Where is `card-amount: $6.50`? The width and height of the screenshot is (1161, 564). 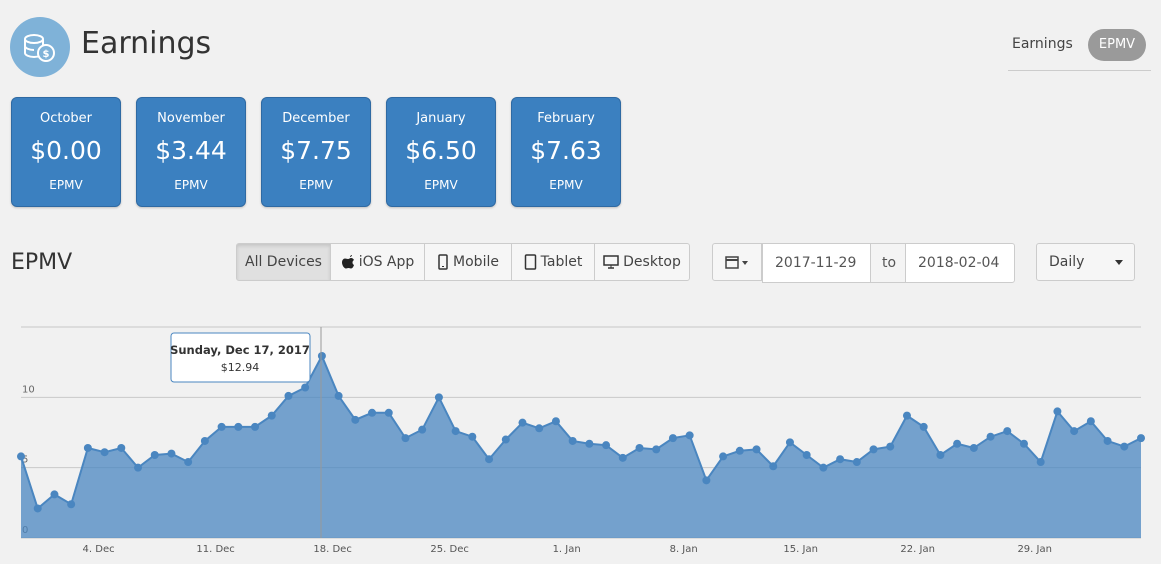 card-amount: $6.50 is located at coordinates (441, 150).